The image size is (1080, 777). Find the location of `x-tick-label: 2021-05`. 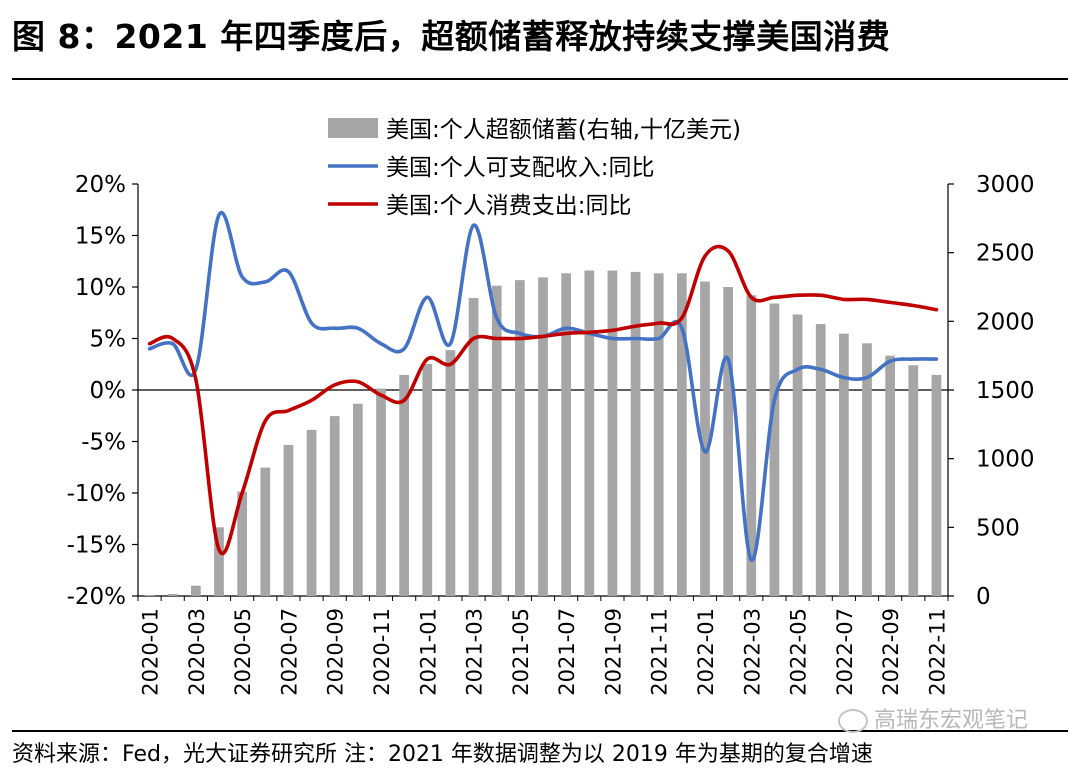

x-tick-label: 2021-05 is located at coordinates (521, 652).